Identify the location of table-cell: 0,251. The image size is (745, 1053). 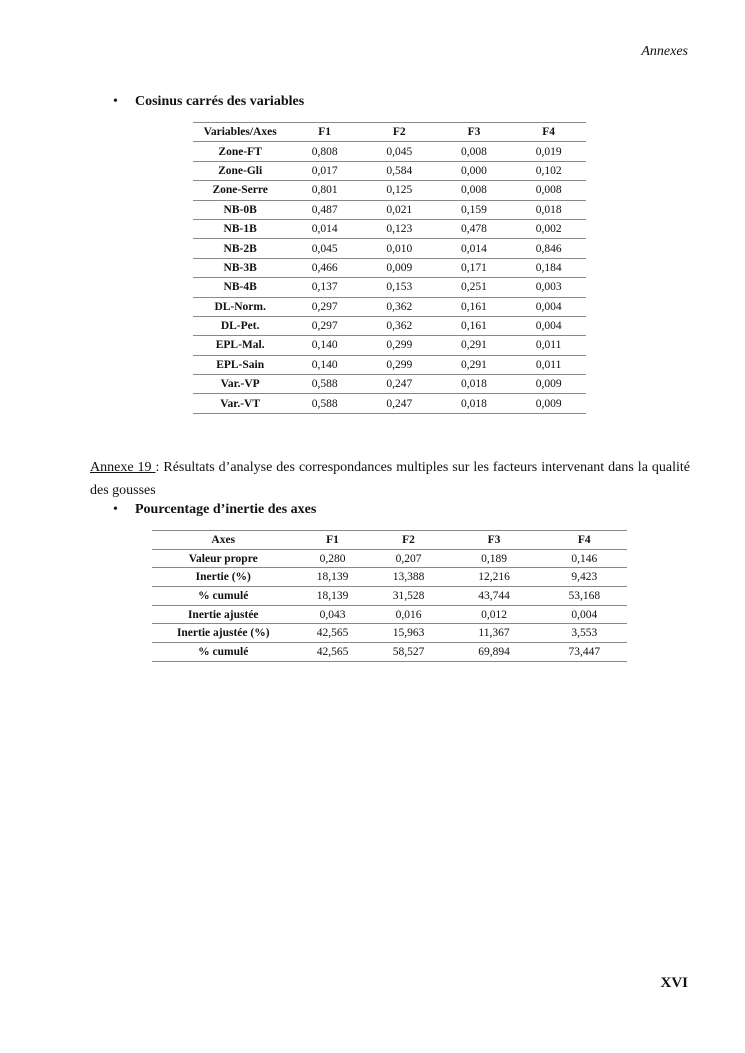
(474, 287).